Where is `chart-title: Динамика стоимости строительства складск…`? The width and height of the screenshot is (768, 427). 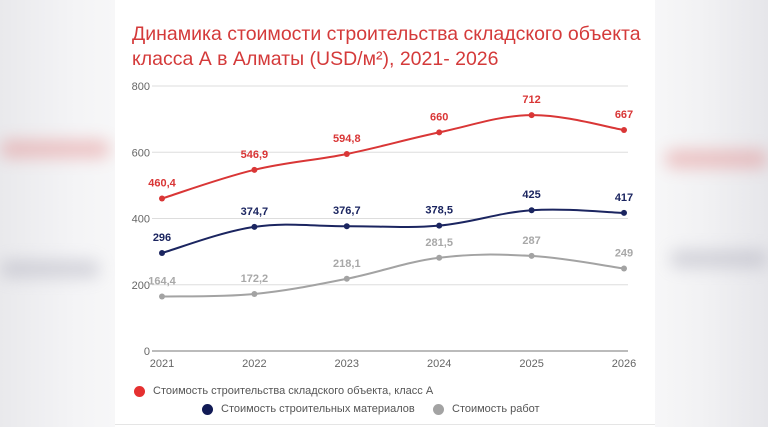
chart-title: Динамика стоимости строительства складск… is located at coordinates (386, 46).